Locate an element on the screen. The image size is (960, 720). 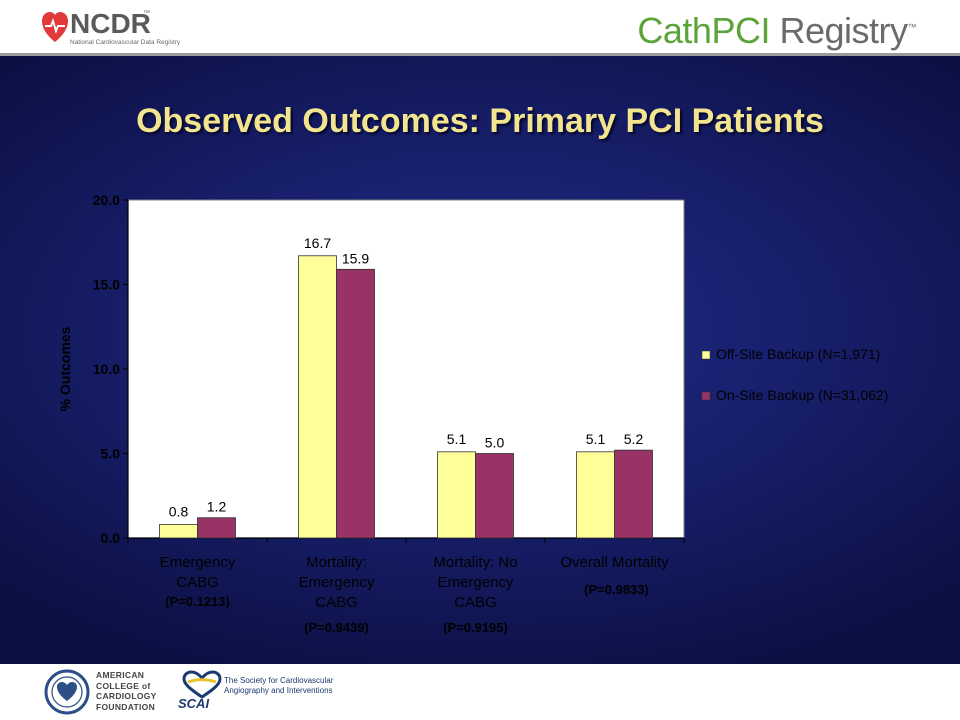
legend-label: Off-Site Backup (N=1,971) is located at coordinates (798, 354).